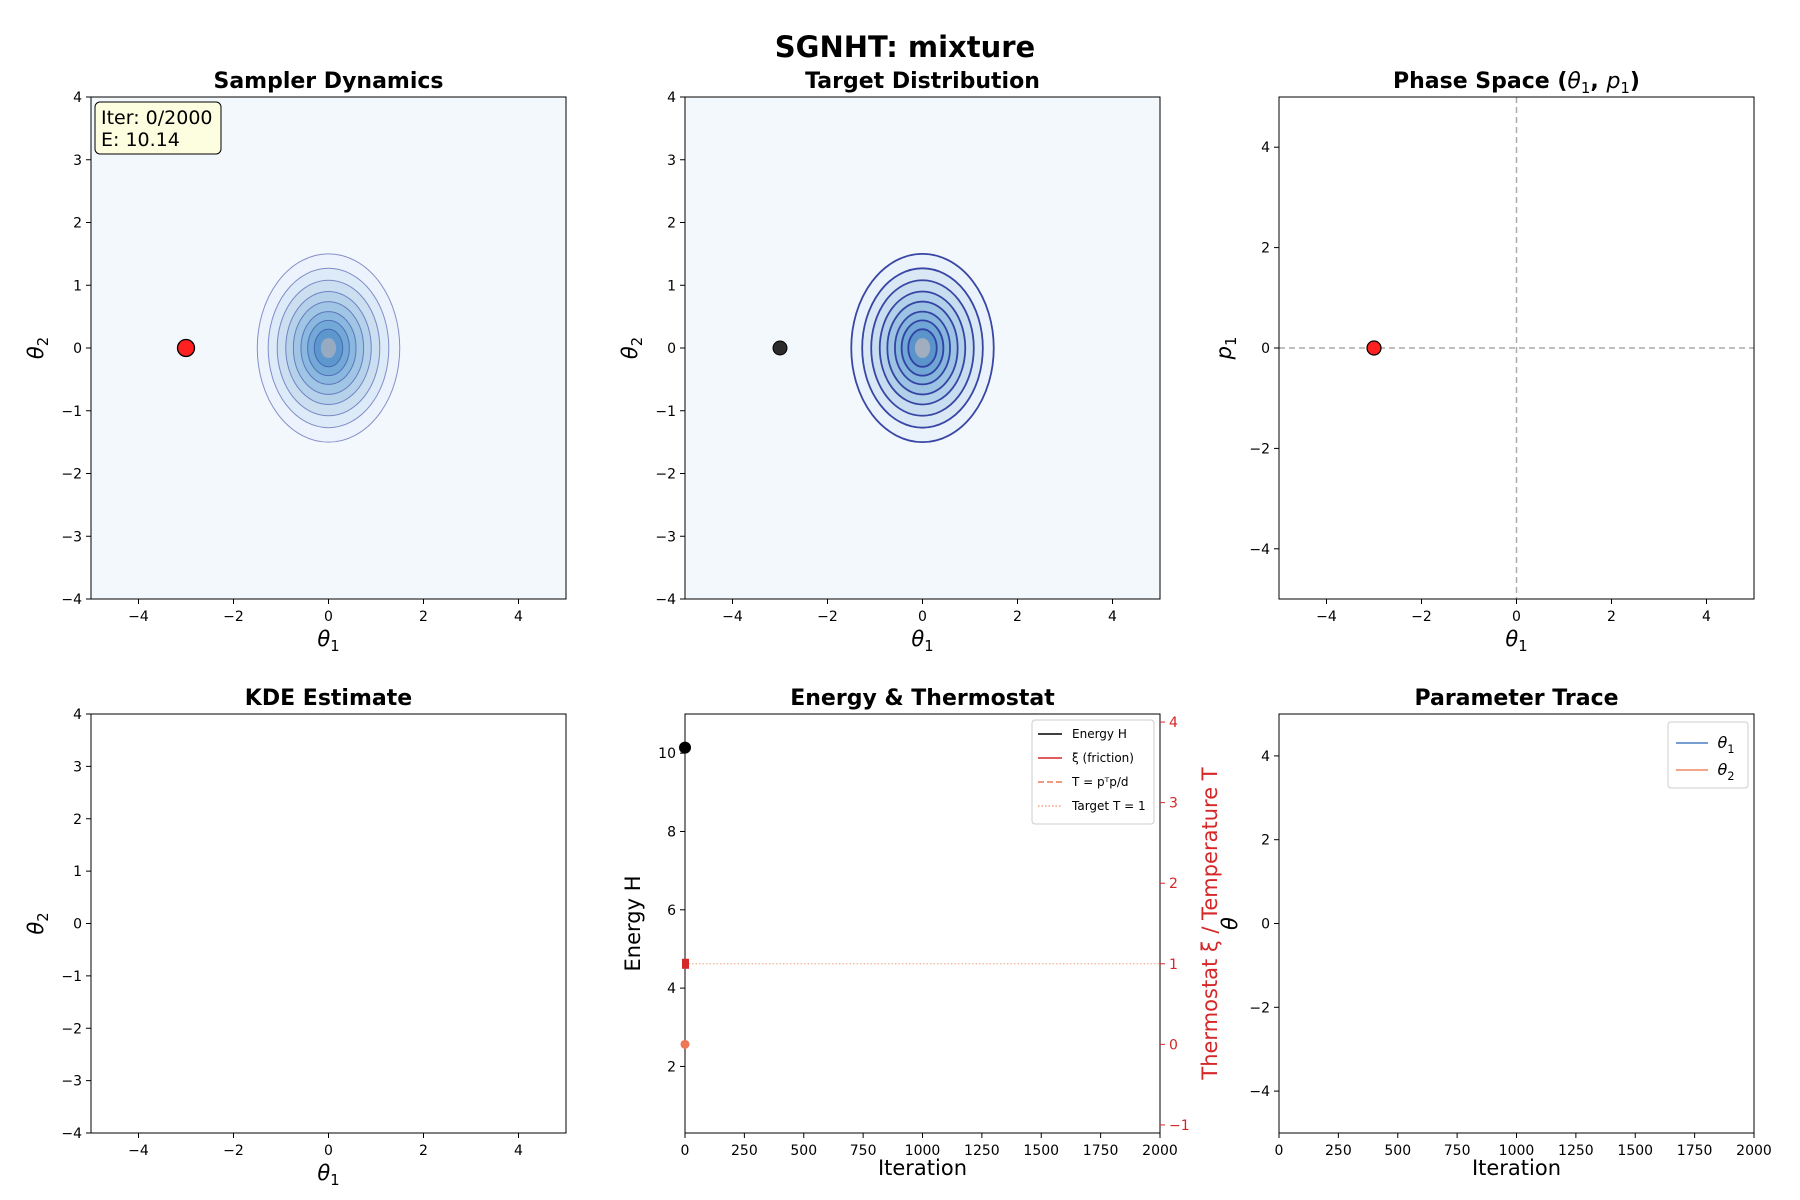 The image size is (1800, 1200). What do you see at coordinates (1726, 744) in the screenshot?
I see `trace-legend-label: θ1` at bounding box center [1726, 744].